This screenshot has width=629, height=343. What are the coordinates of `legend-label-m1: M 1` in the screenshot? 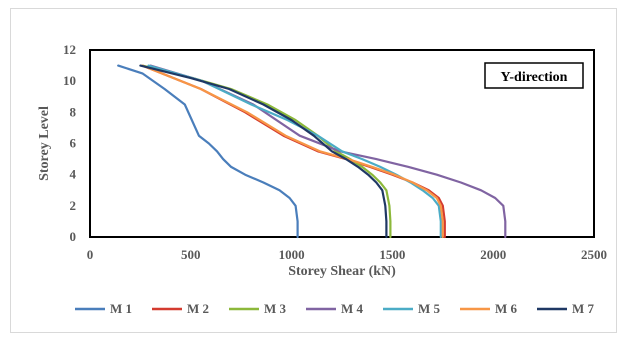 It's located at (121, 308).